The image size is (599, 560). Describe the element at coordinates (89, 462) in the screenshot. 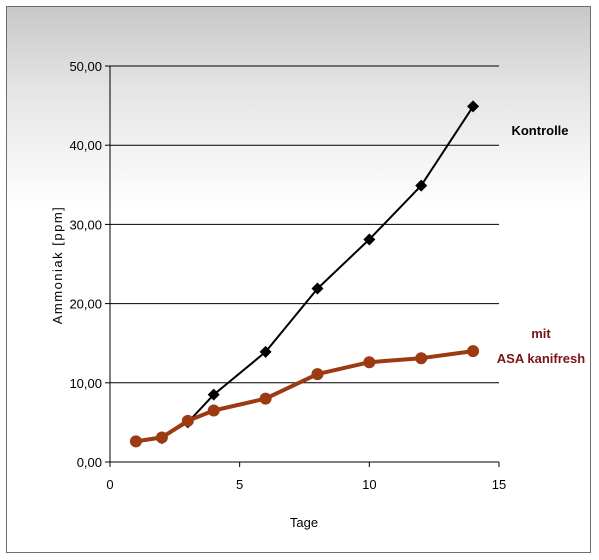

I see `y-tick-label: 0,00` at that location.